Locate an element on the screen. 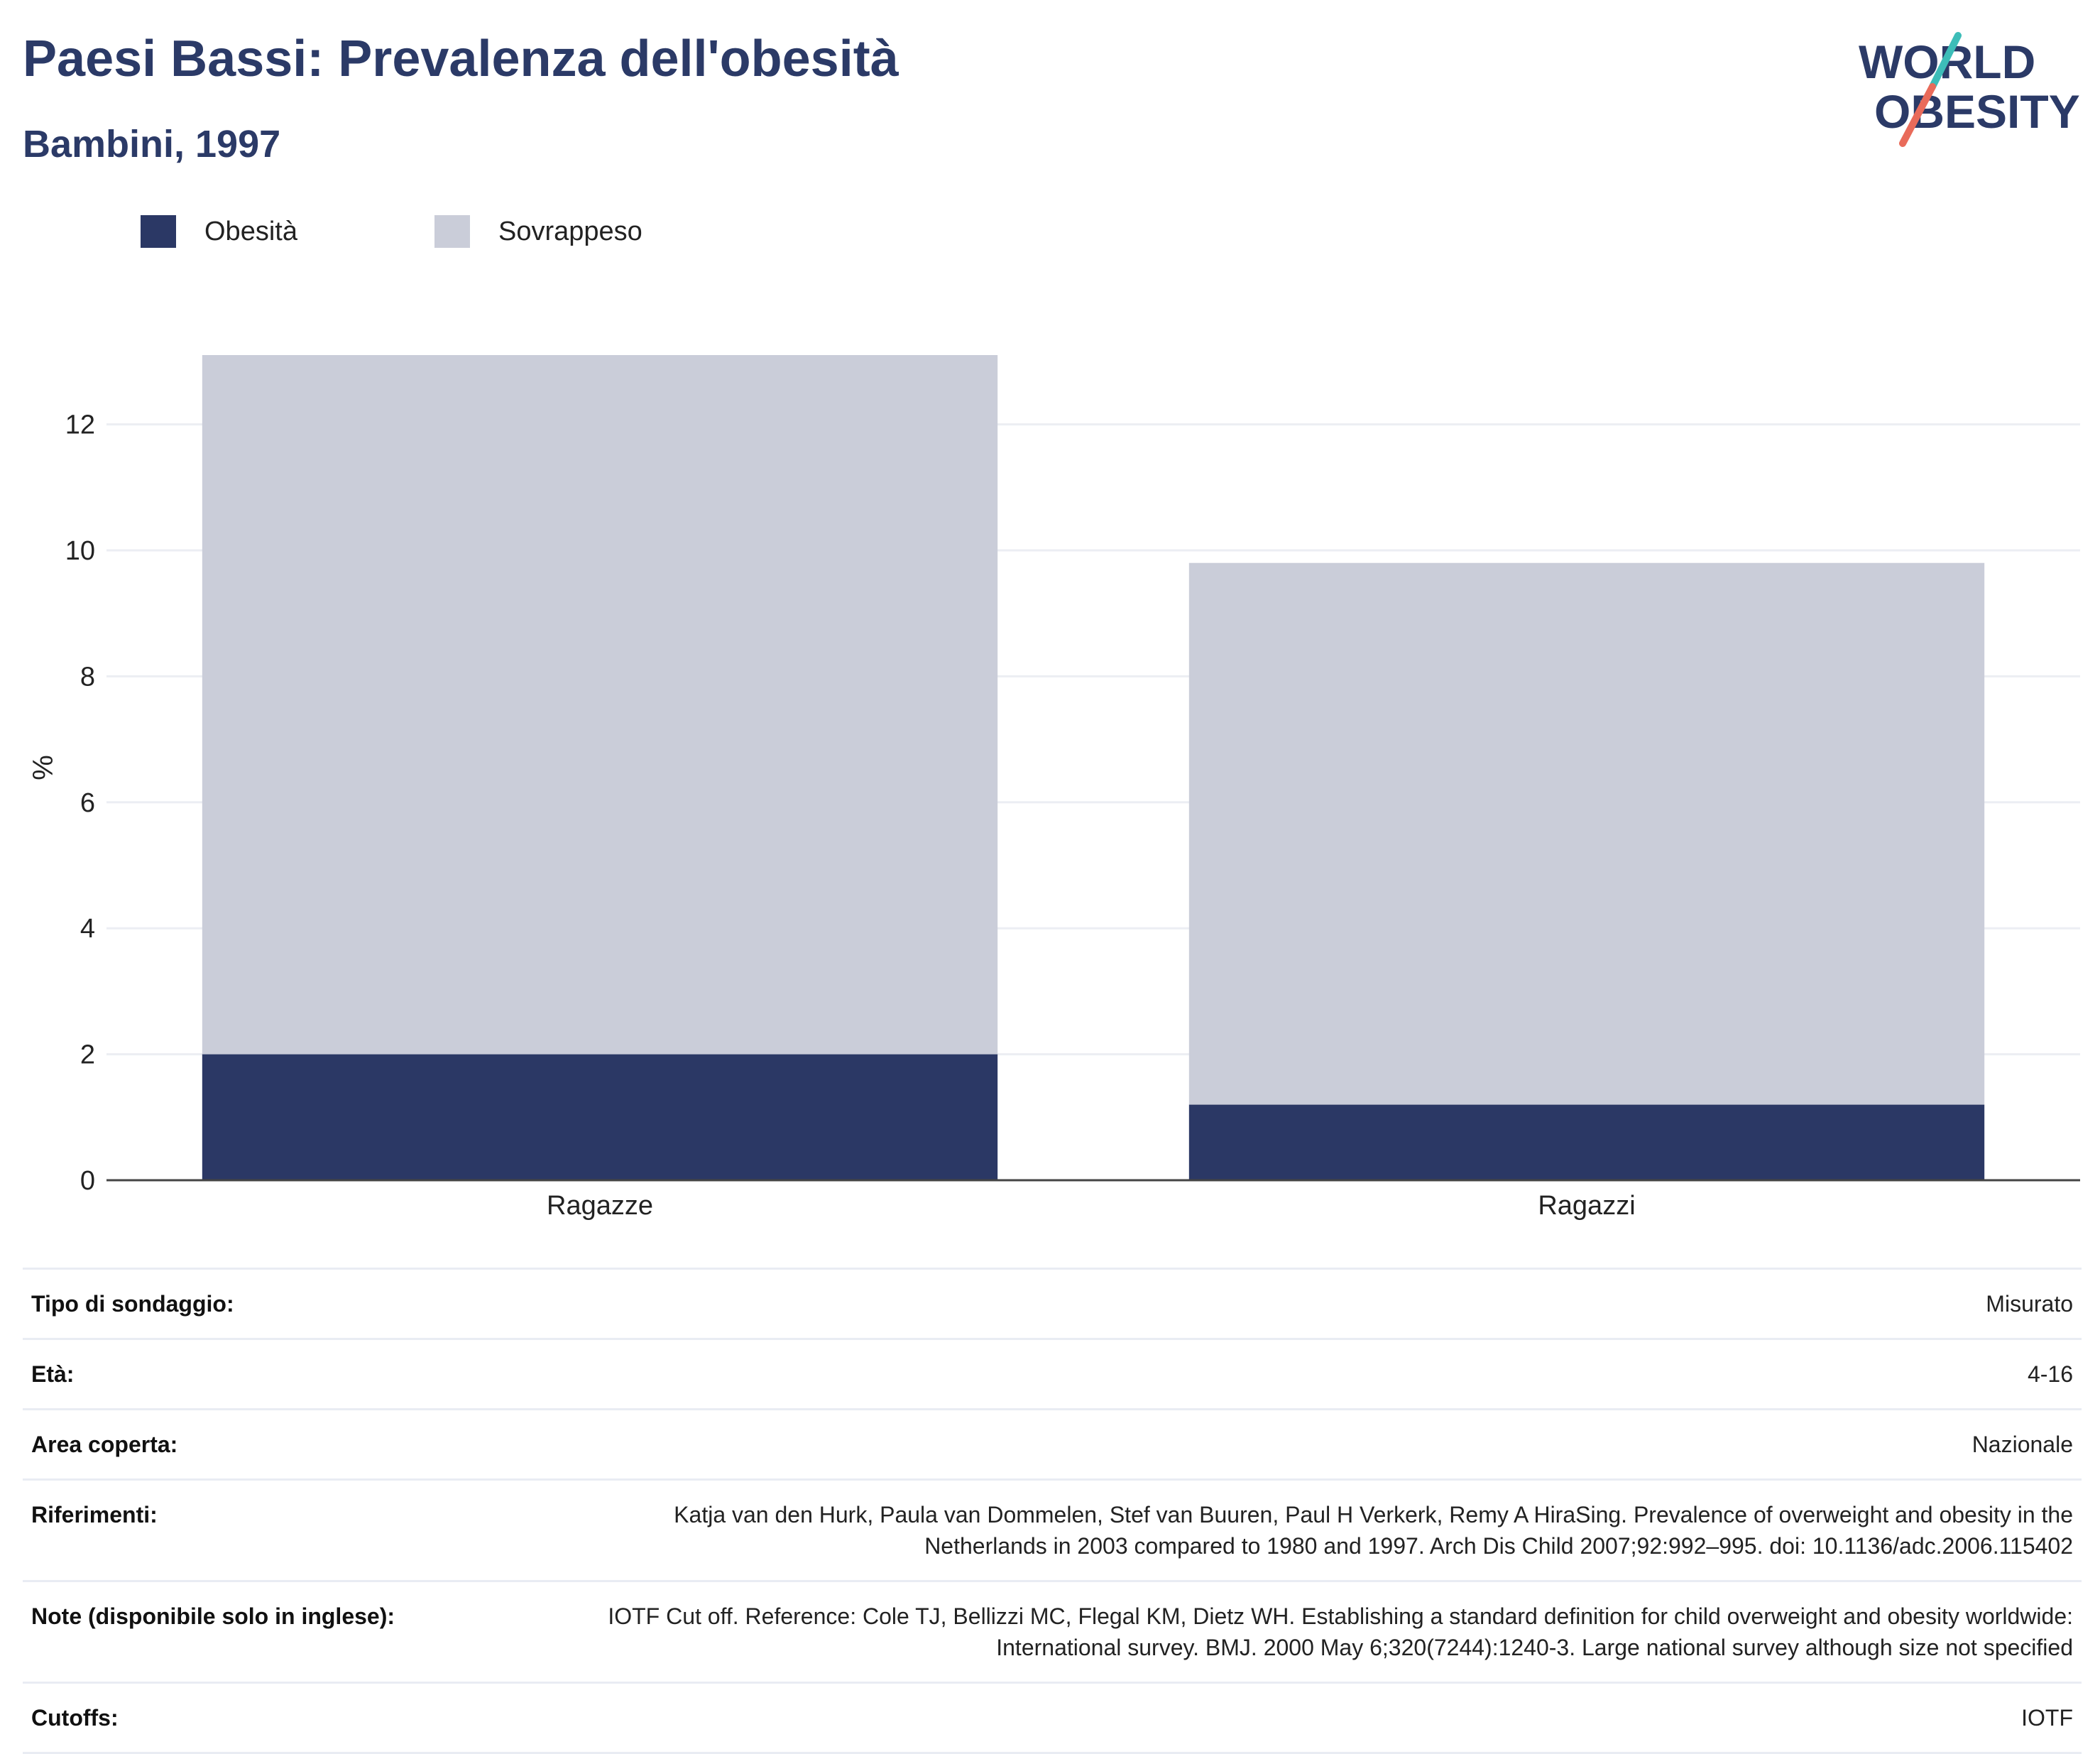 The image size is (2100, 1754). info-label: Tipo di sondaggio: is located at coordinates (132, 1304).